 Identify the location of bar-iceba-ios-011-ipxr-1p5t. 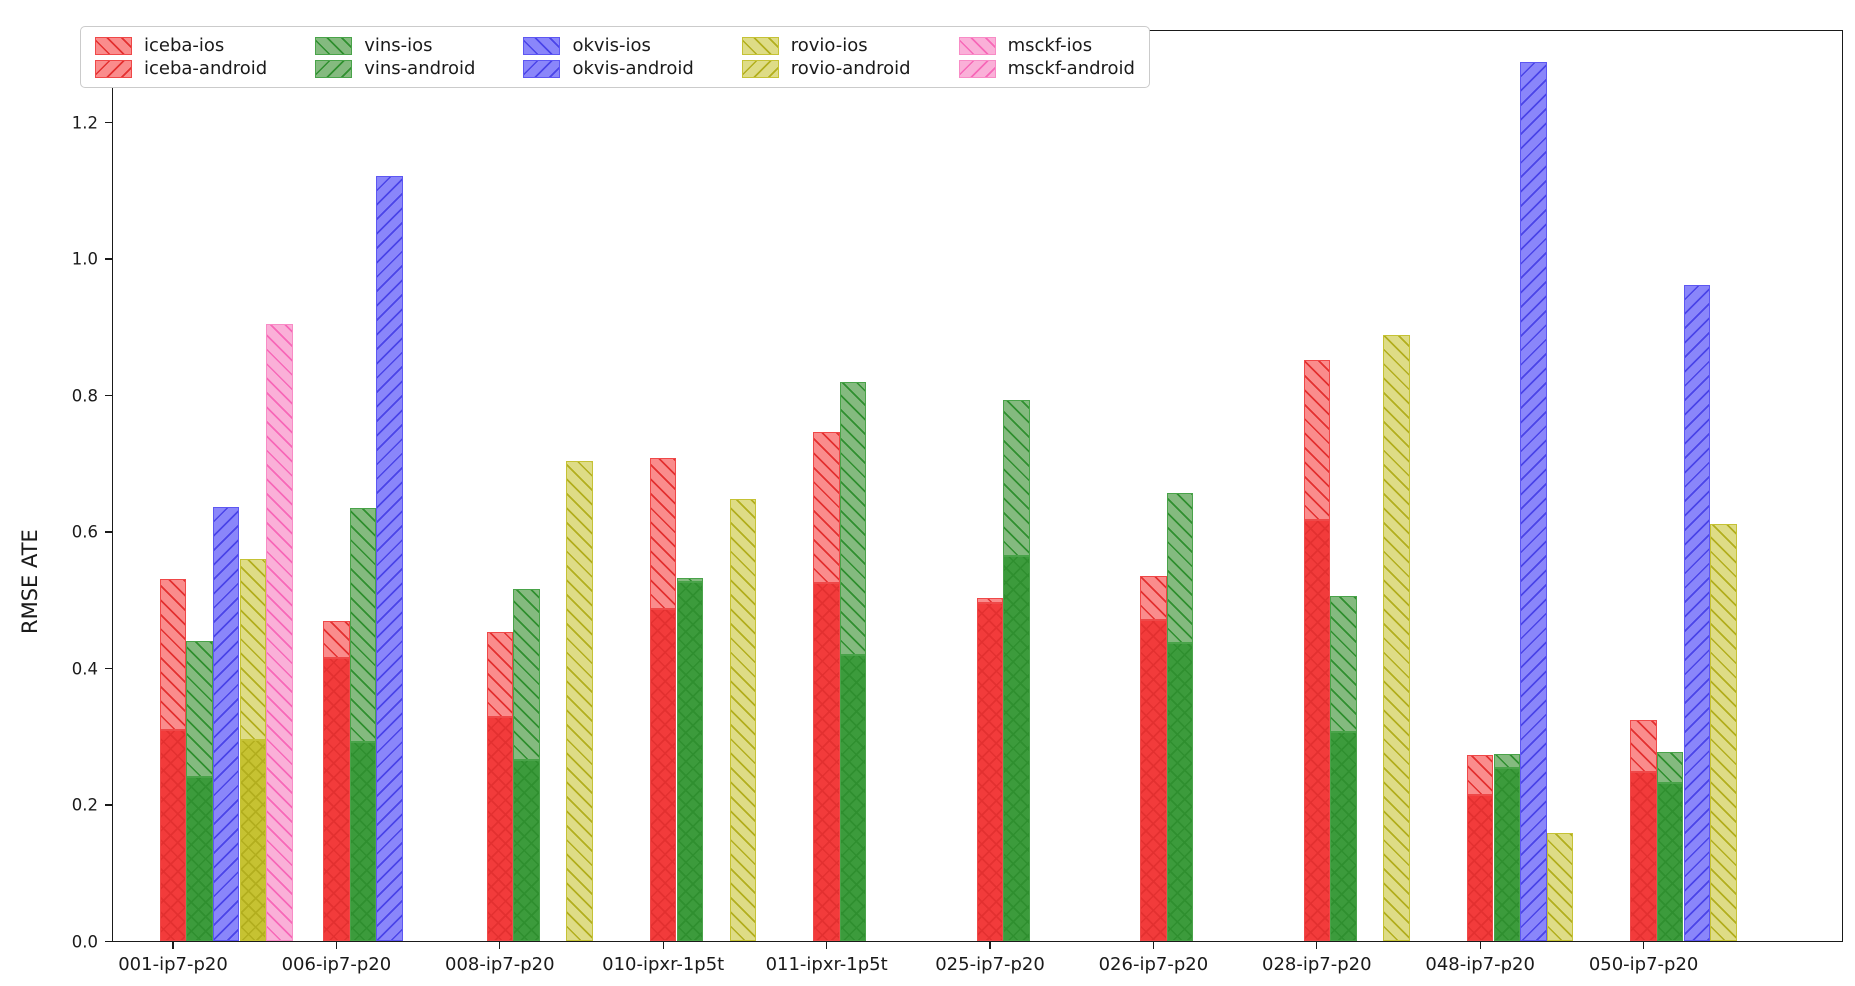
(826, 507).